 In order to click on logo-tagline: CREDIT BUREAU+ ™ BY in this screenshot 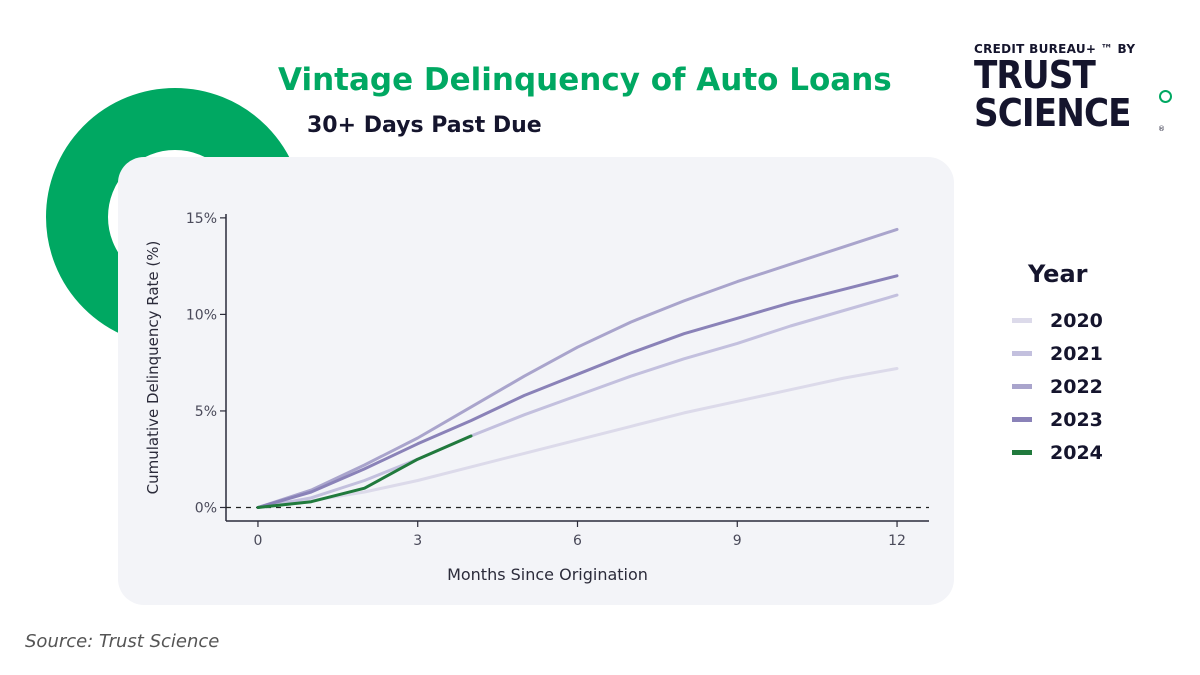, I will do `click(1055, 49)`.